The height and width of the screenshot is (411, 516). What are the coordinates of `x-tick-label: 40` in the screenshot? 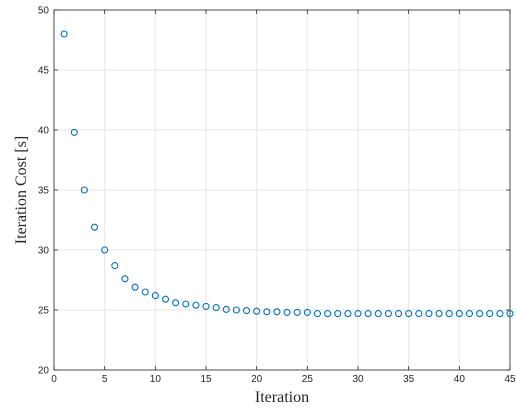 It's located at (460, 379).